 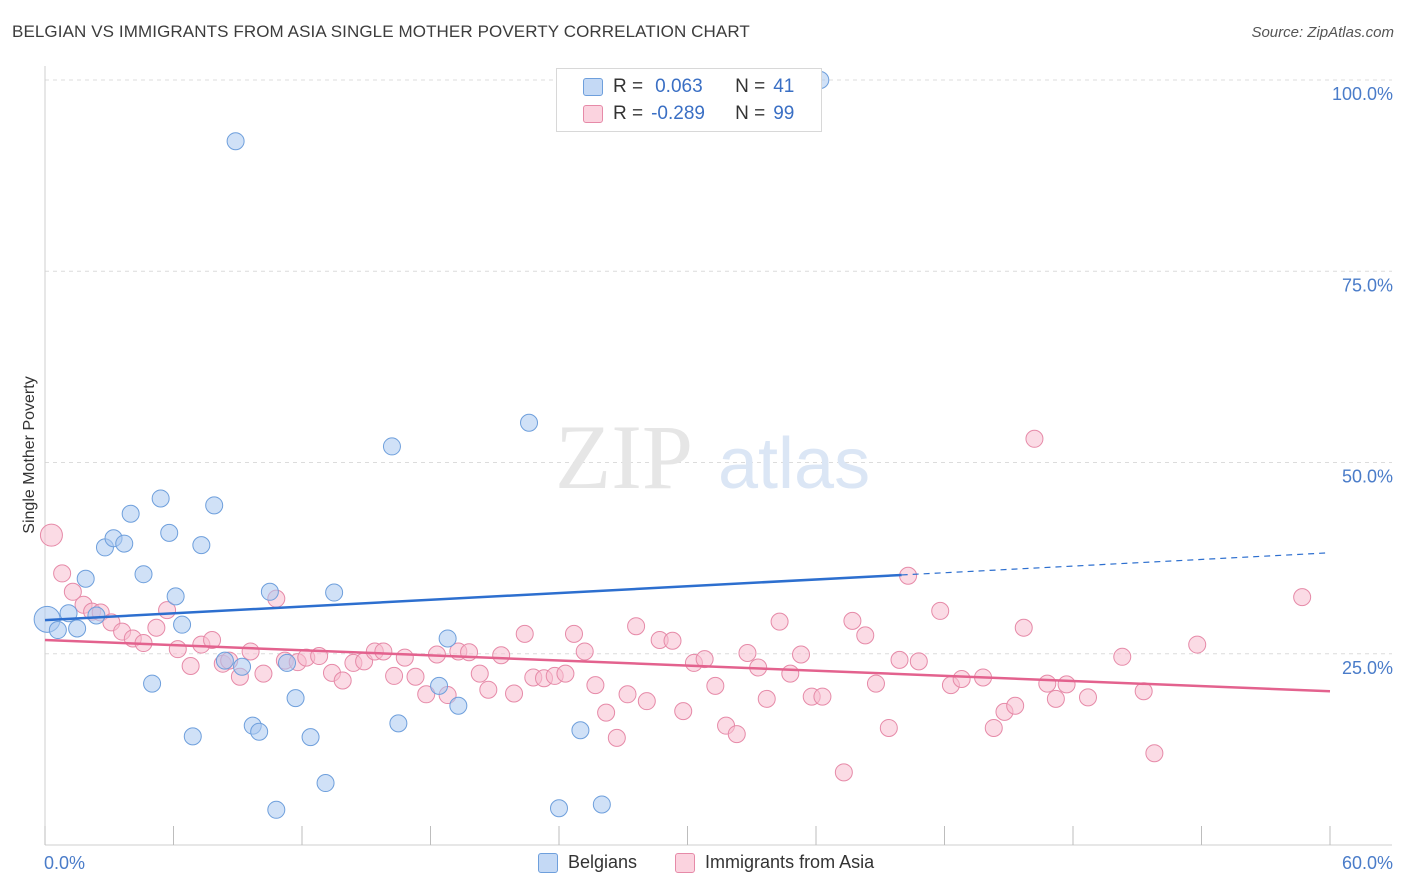 I want to click on watermark-atlas: atlas, so click(x=794, y=464).